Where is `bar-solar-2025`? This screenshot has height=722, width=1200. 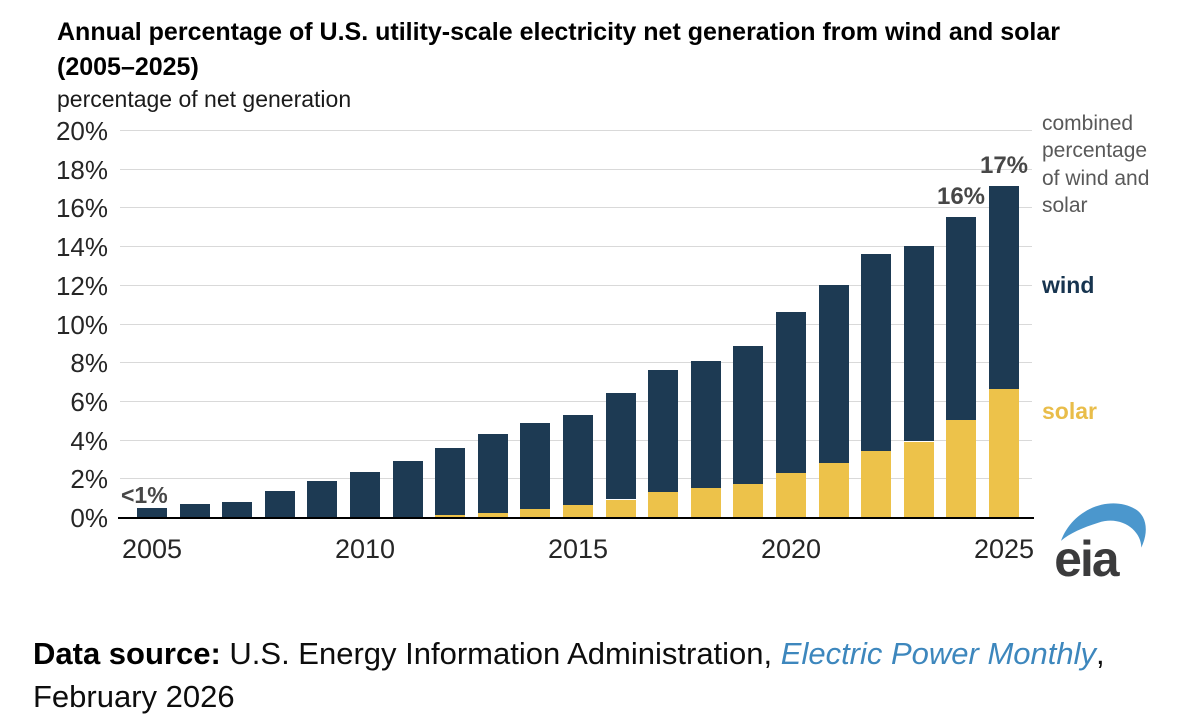 bar-solar-2025 is located at coordinates (1004, 453).